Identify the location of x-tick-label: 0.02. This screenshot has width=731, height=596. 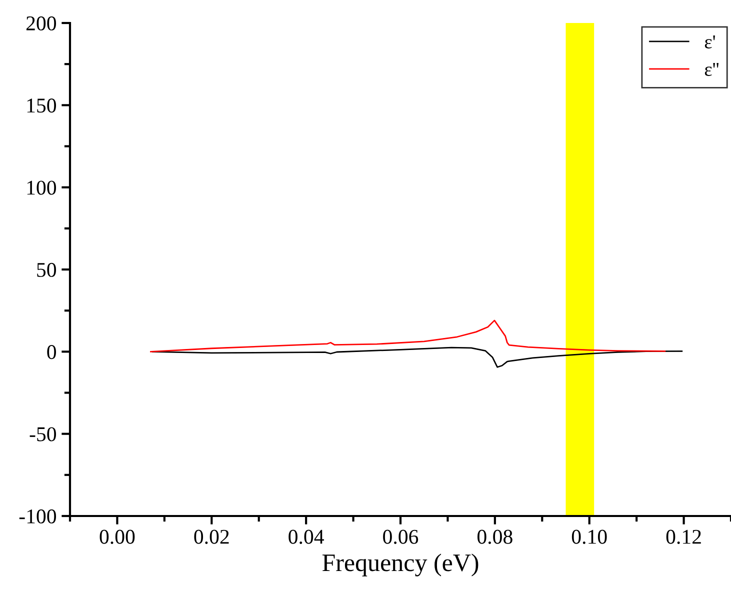
(211, 537).